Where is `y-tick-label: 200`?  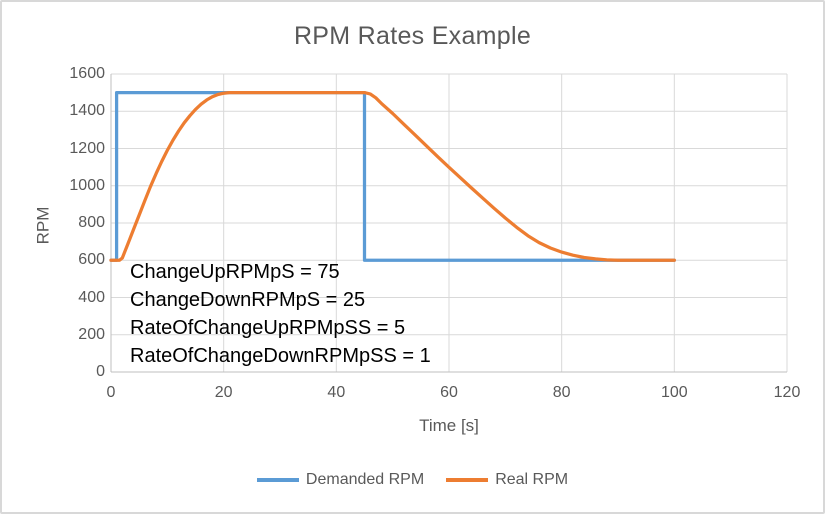
y-tick-label: 200 is located at coordinates (91, 334).